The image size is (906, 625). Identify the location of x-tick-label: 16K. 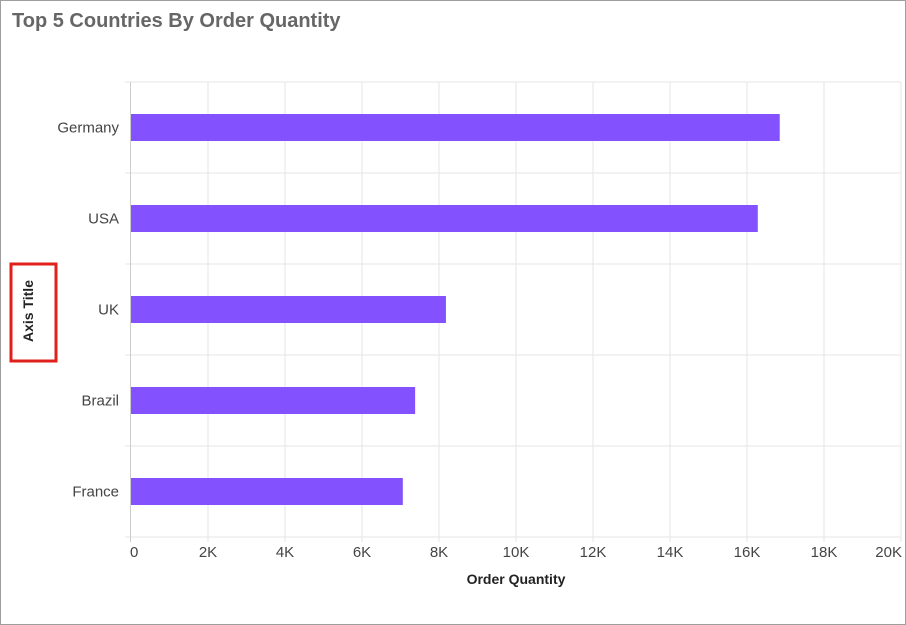
(747, 552).